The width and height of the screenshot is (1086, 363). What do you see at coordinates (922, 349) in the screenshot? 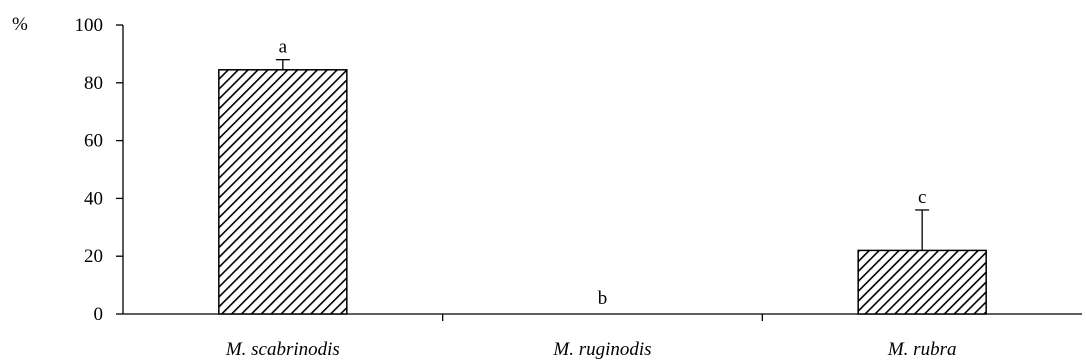
I see `category-label: M. rubra` at bounding box center [922, 349].